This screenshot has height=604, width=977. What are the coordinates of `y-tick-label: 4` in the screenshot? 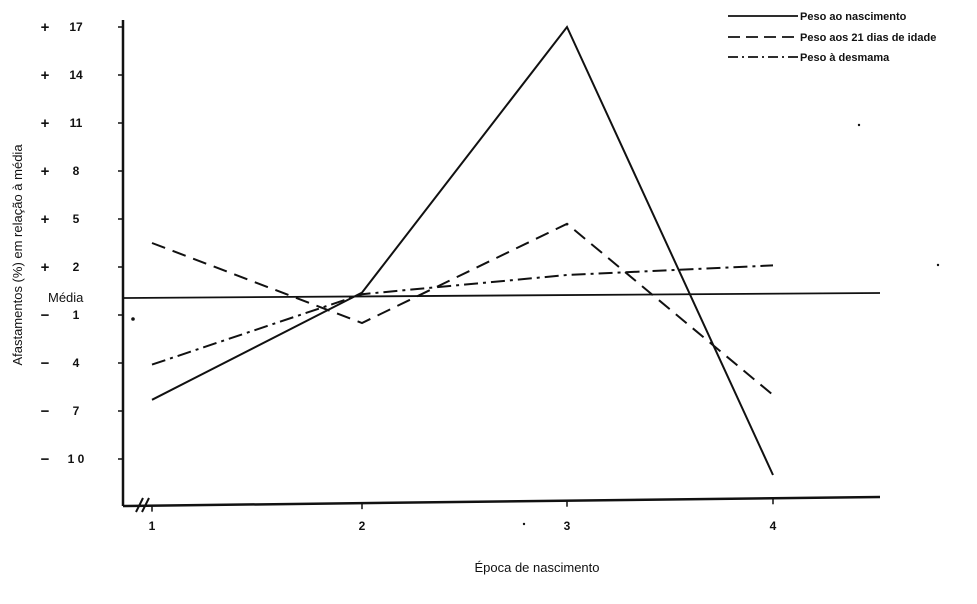 It's located at (76, 363).